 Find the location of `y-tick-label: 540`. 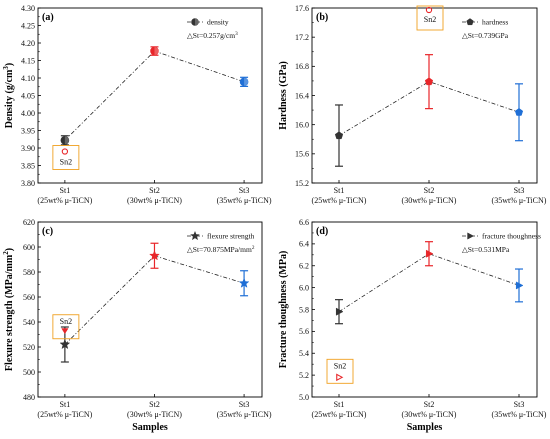

y-tick-label: 540 is located at coordinates (29, 322).